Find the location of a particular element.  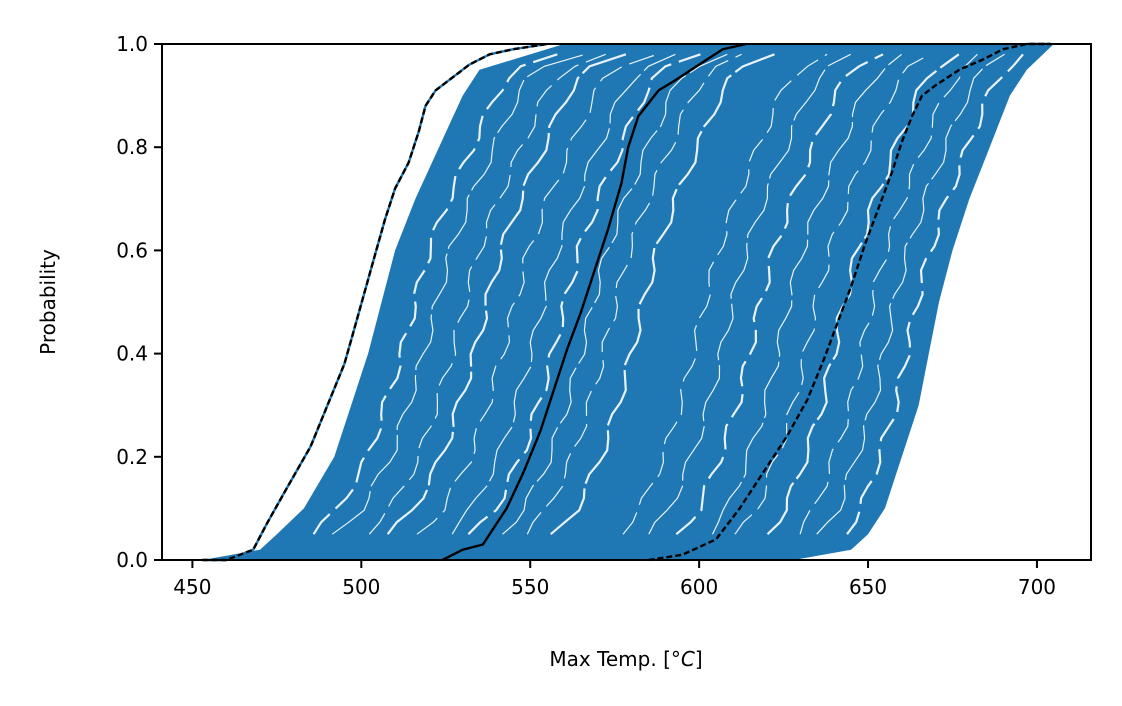

x-axis-label: Max Temp. [°C] is located at coordinates (625, 659).